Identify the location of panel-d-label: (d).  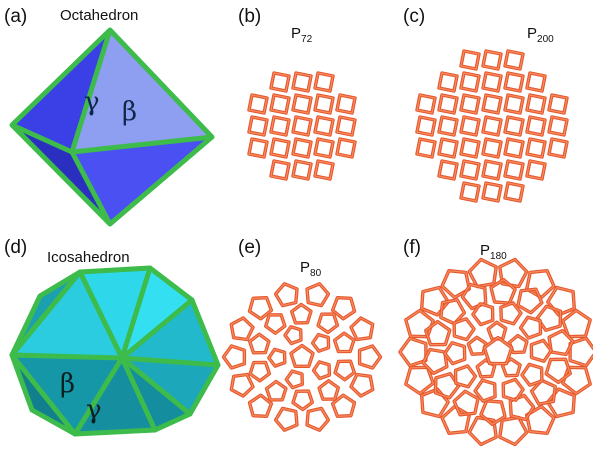
(15, 247).